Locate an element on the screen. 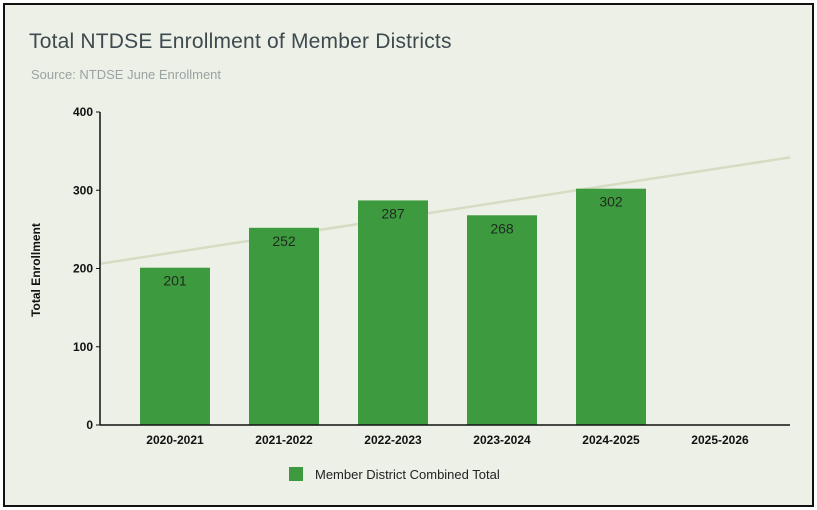 The image size is (817, 510). legend: Member District Combined Total is located at coordinates (394, 474).